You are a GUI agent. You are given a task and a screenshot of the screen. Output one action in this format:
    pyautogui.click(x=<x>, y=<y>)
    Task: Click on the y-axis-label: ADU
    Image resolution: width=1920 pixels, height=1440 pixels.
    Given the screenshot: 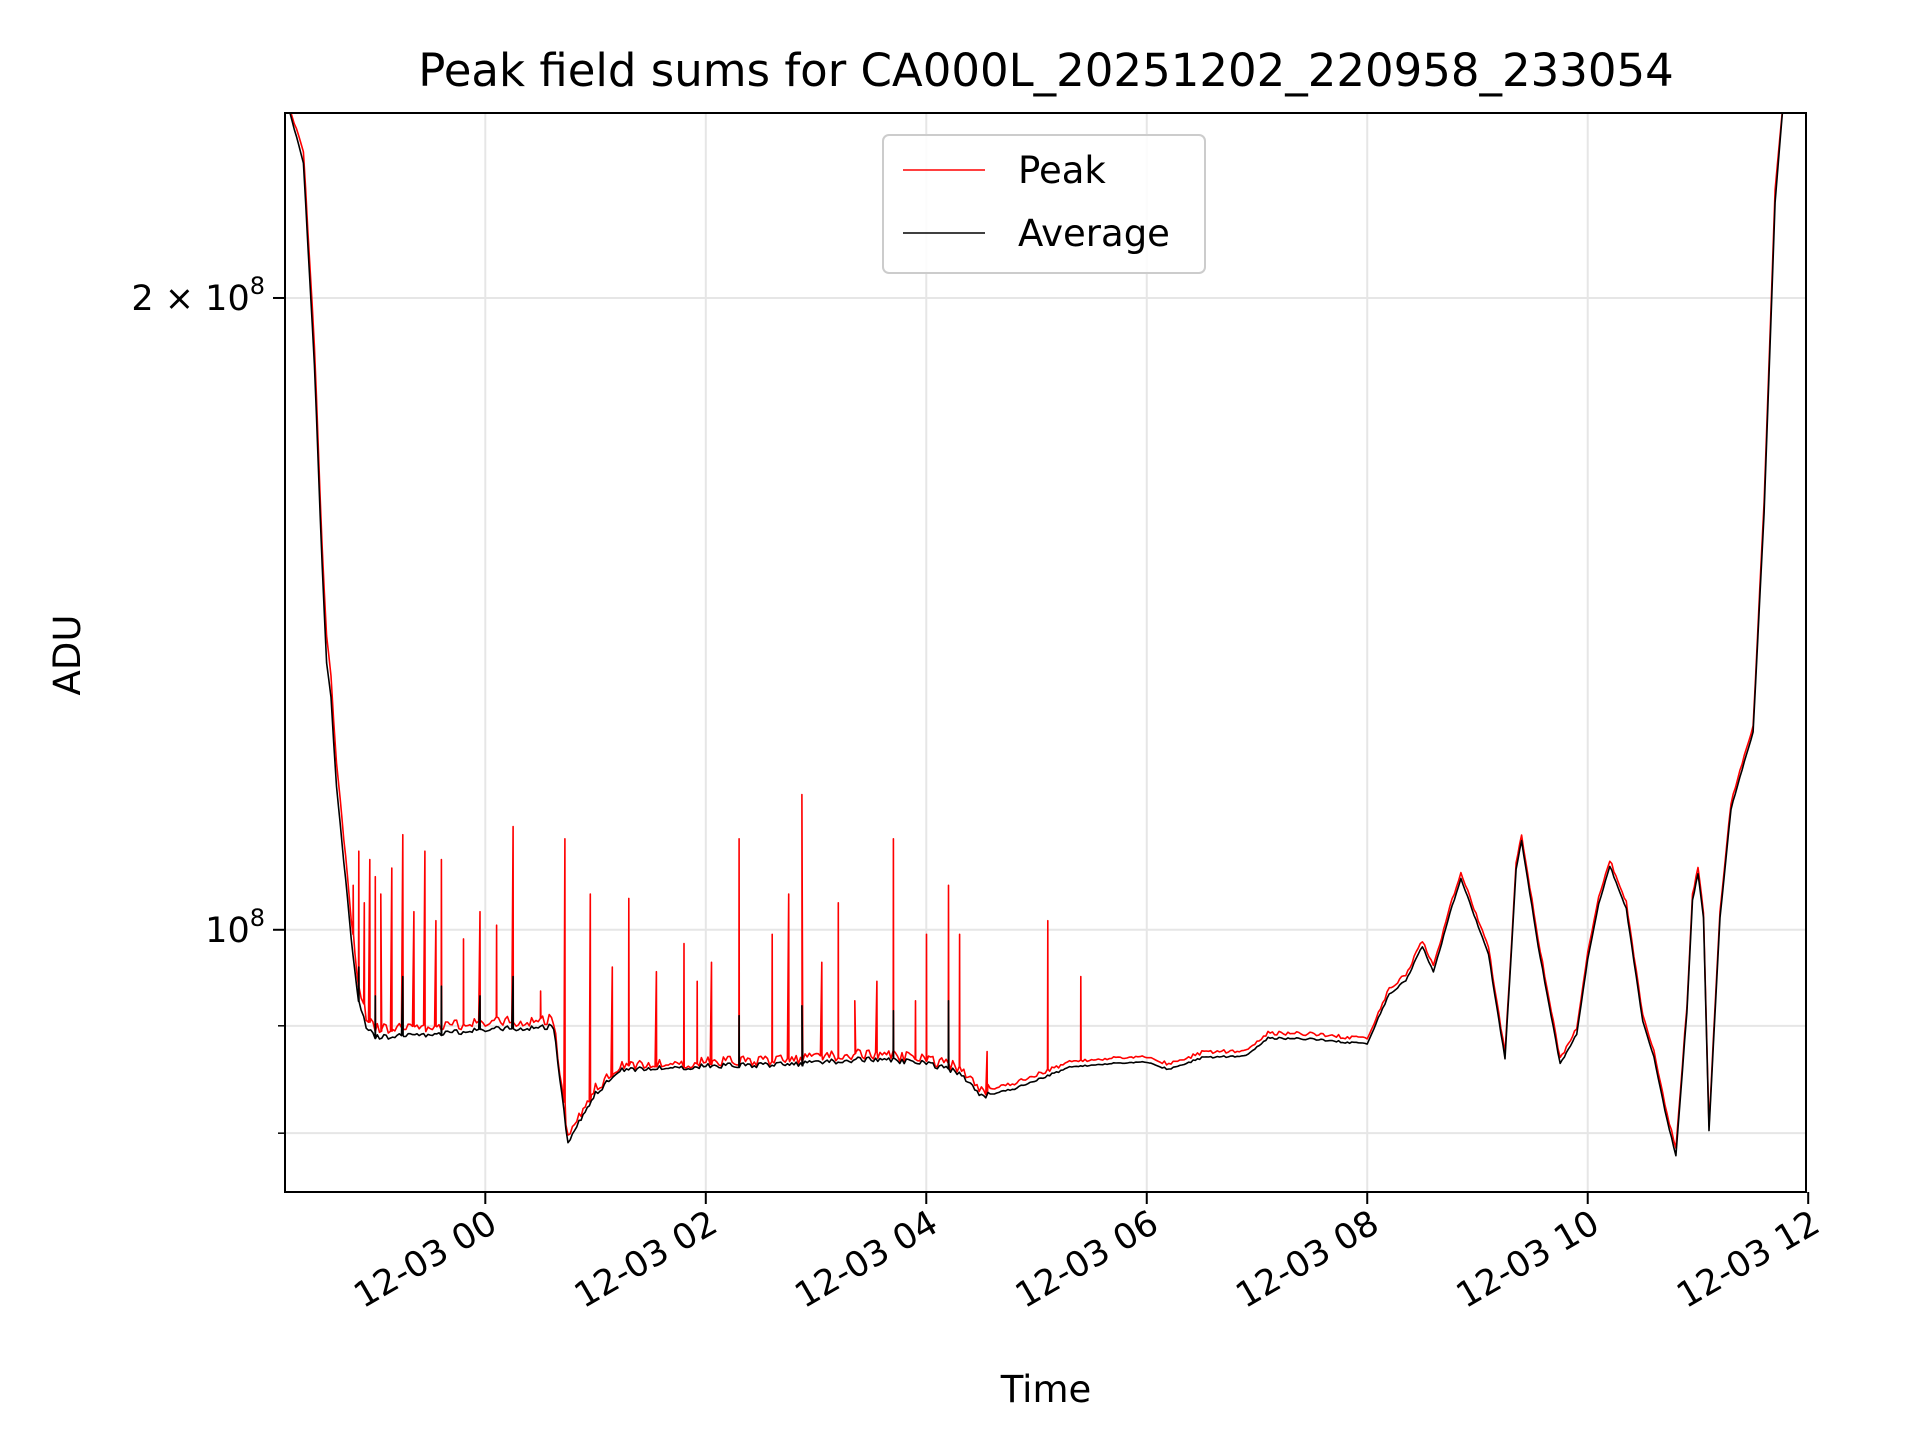 What is the action you would take?
    pyautogui.click(x=67, y=655)
    